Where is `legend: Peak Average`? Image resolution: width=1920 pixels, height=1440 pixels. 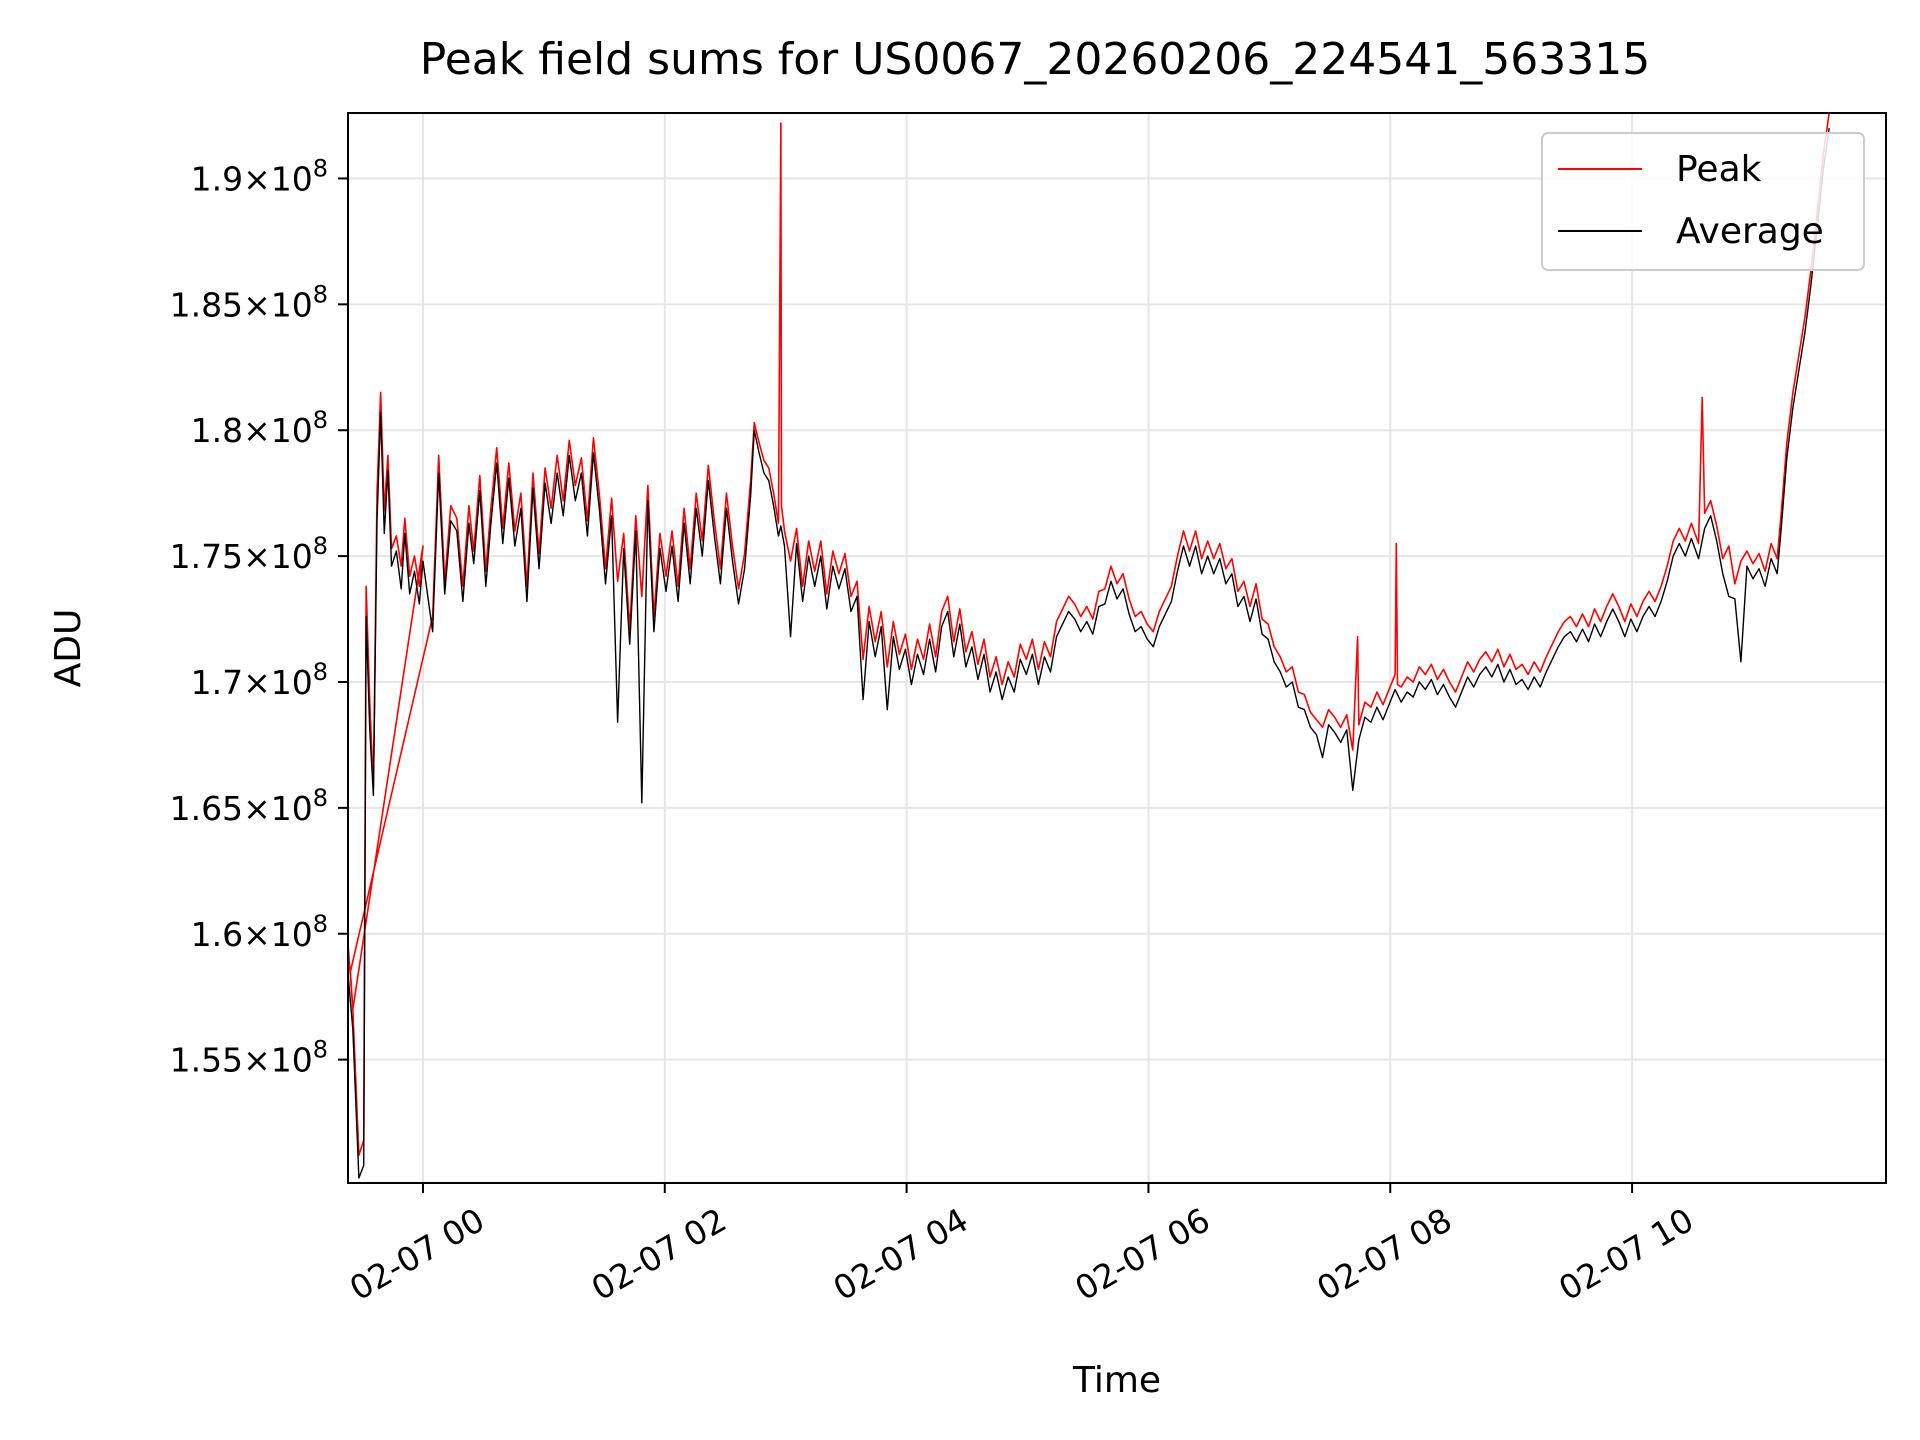 legend: Peak Average is located at coordinates (1703, 201).